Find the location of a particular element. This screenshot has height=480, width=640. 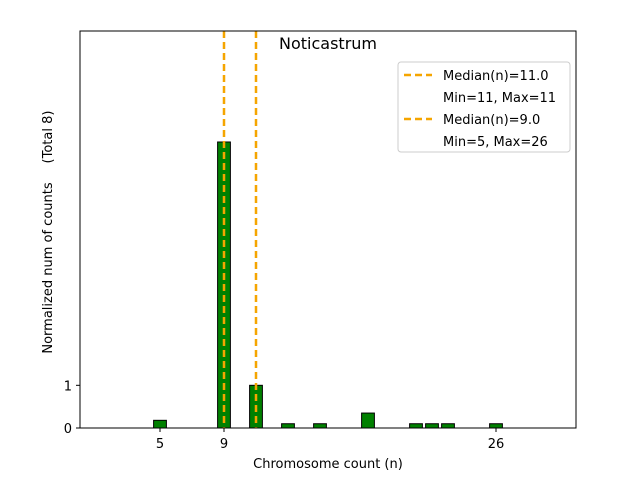

y-axis-label: Normalized num of counts is located at coordinates (48, 267).